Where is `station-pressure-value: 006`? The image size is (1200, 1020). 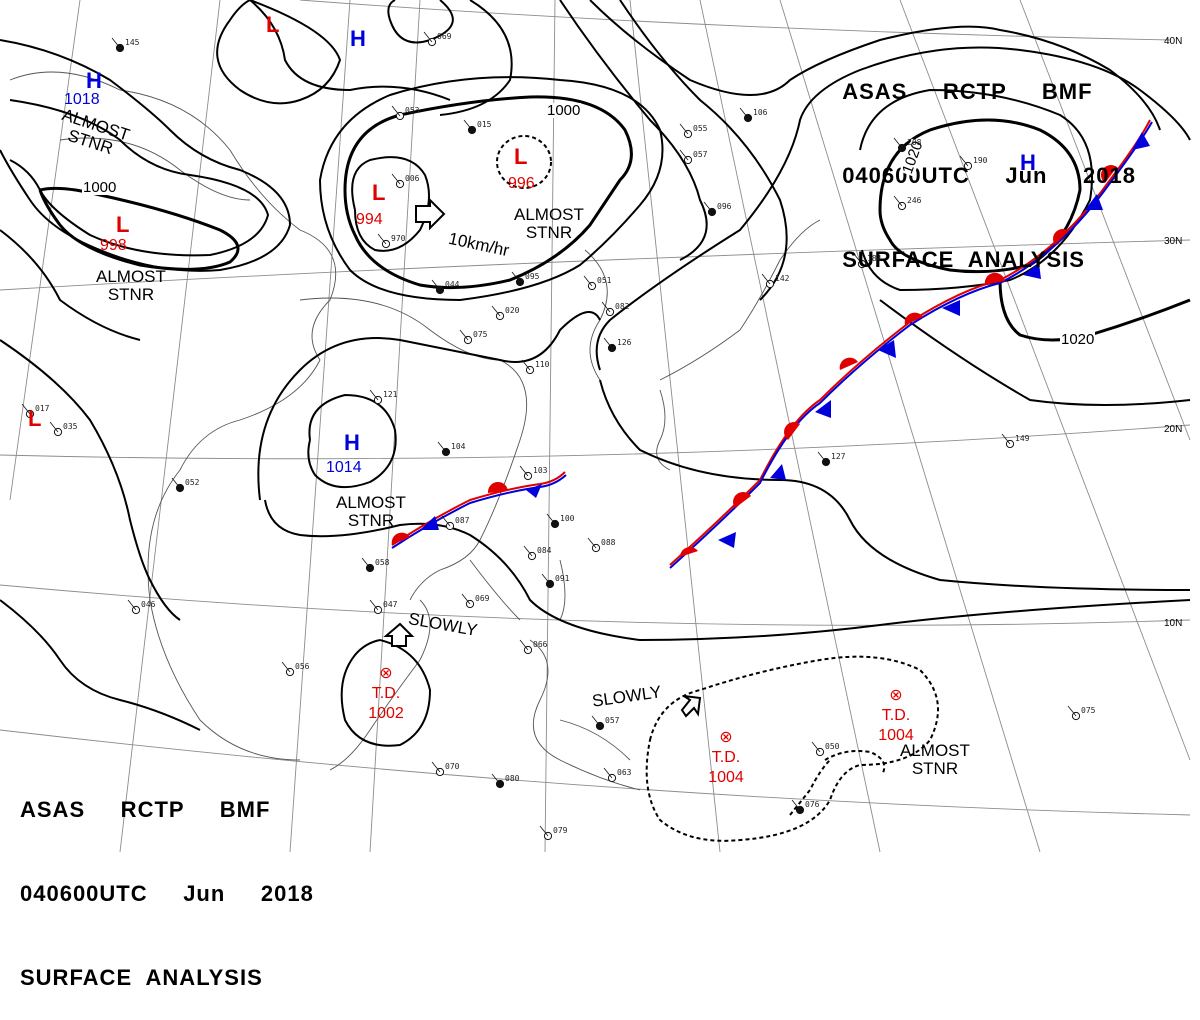
station-pressure-value: 006 is located at coordinates (412, 178).